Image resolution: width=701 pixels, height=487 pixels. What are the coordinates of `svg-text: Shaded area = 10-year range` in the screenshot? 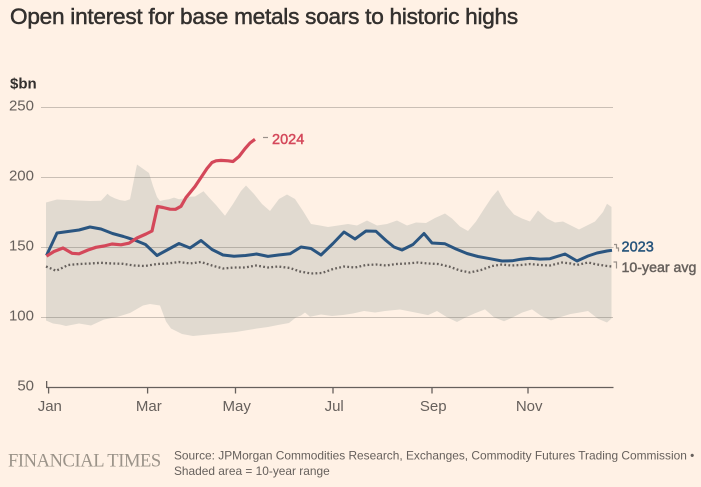 It's located at (252, 471).